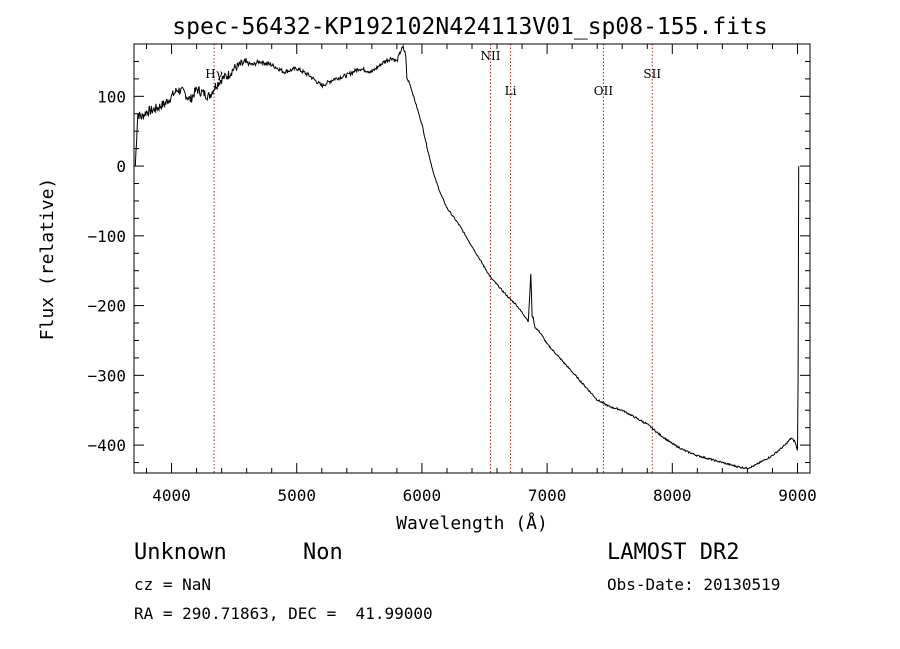 The width and height of the screenshot is (900, 649). What do you see at coordinates (491, 56) in the screenshot?
I see `marker-label: NII` at bounding box center [491, 56].